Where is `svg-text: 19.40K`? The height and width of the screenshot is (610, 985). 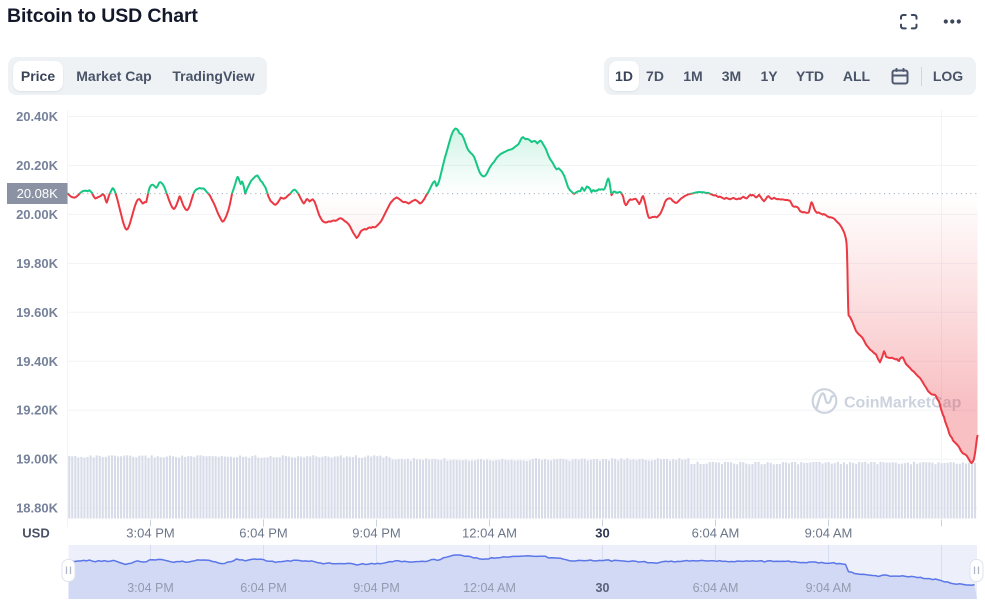 svg-text: 19.40K is located at coordinates (37, 361).